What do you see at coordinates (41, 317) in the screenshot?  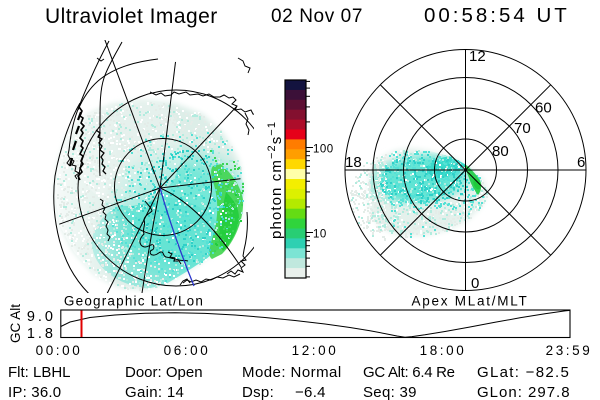 I see `svg-text: 9.0` at bounding box center [41, 317].